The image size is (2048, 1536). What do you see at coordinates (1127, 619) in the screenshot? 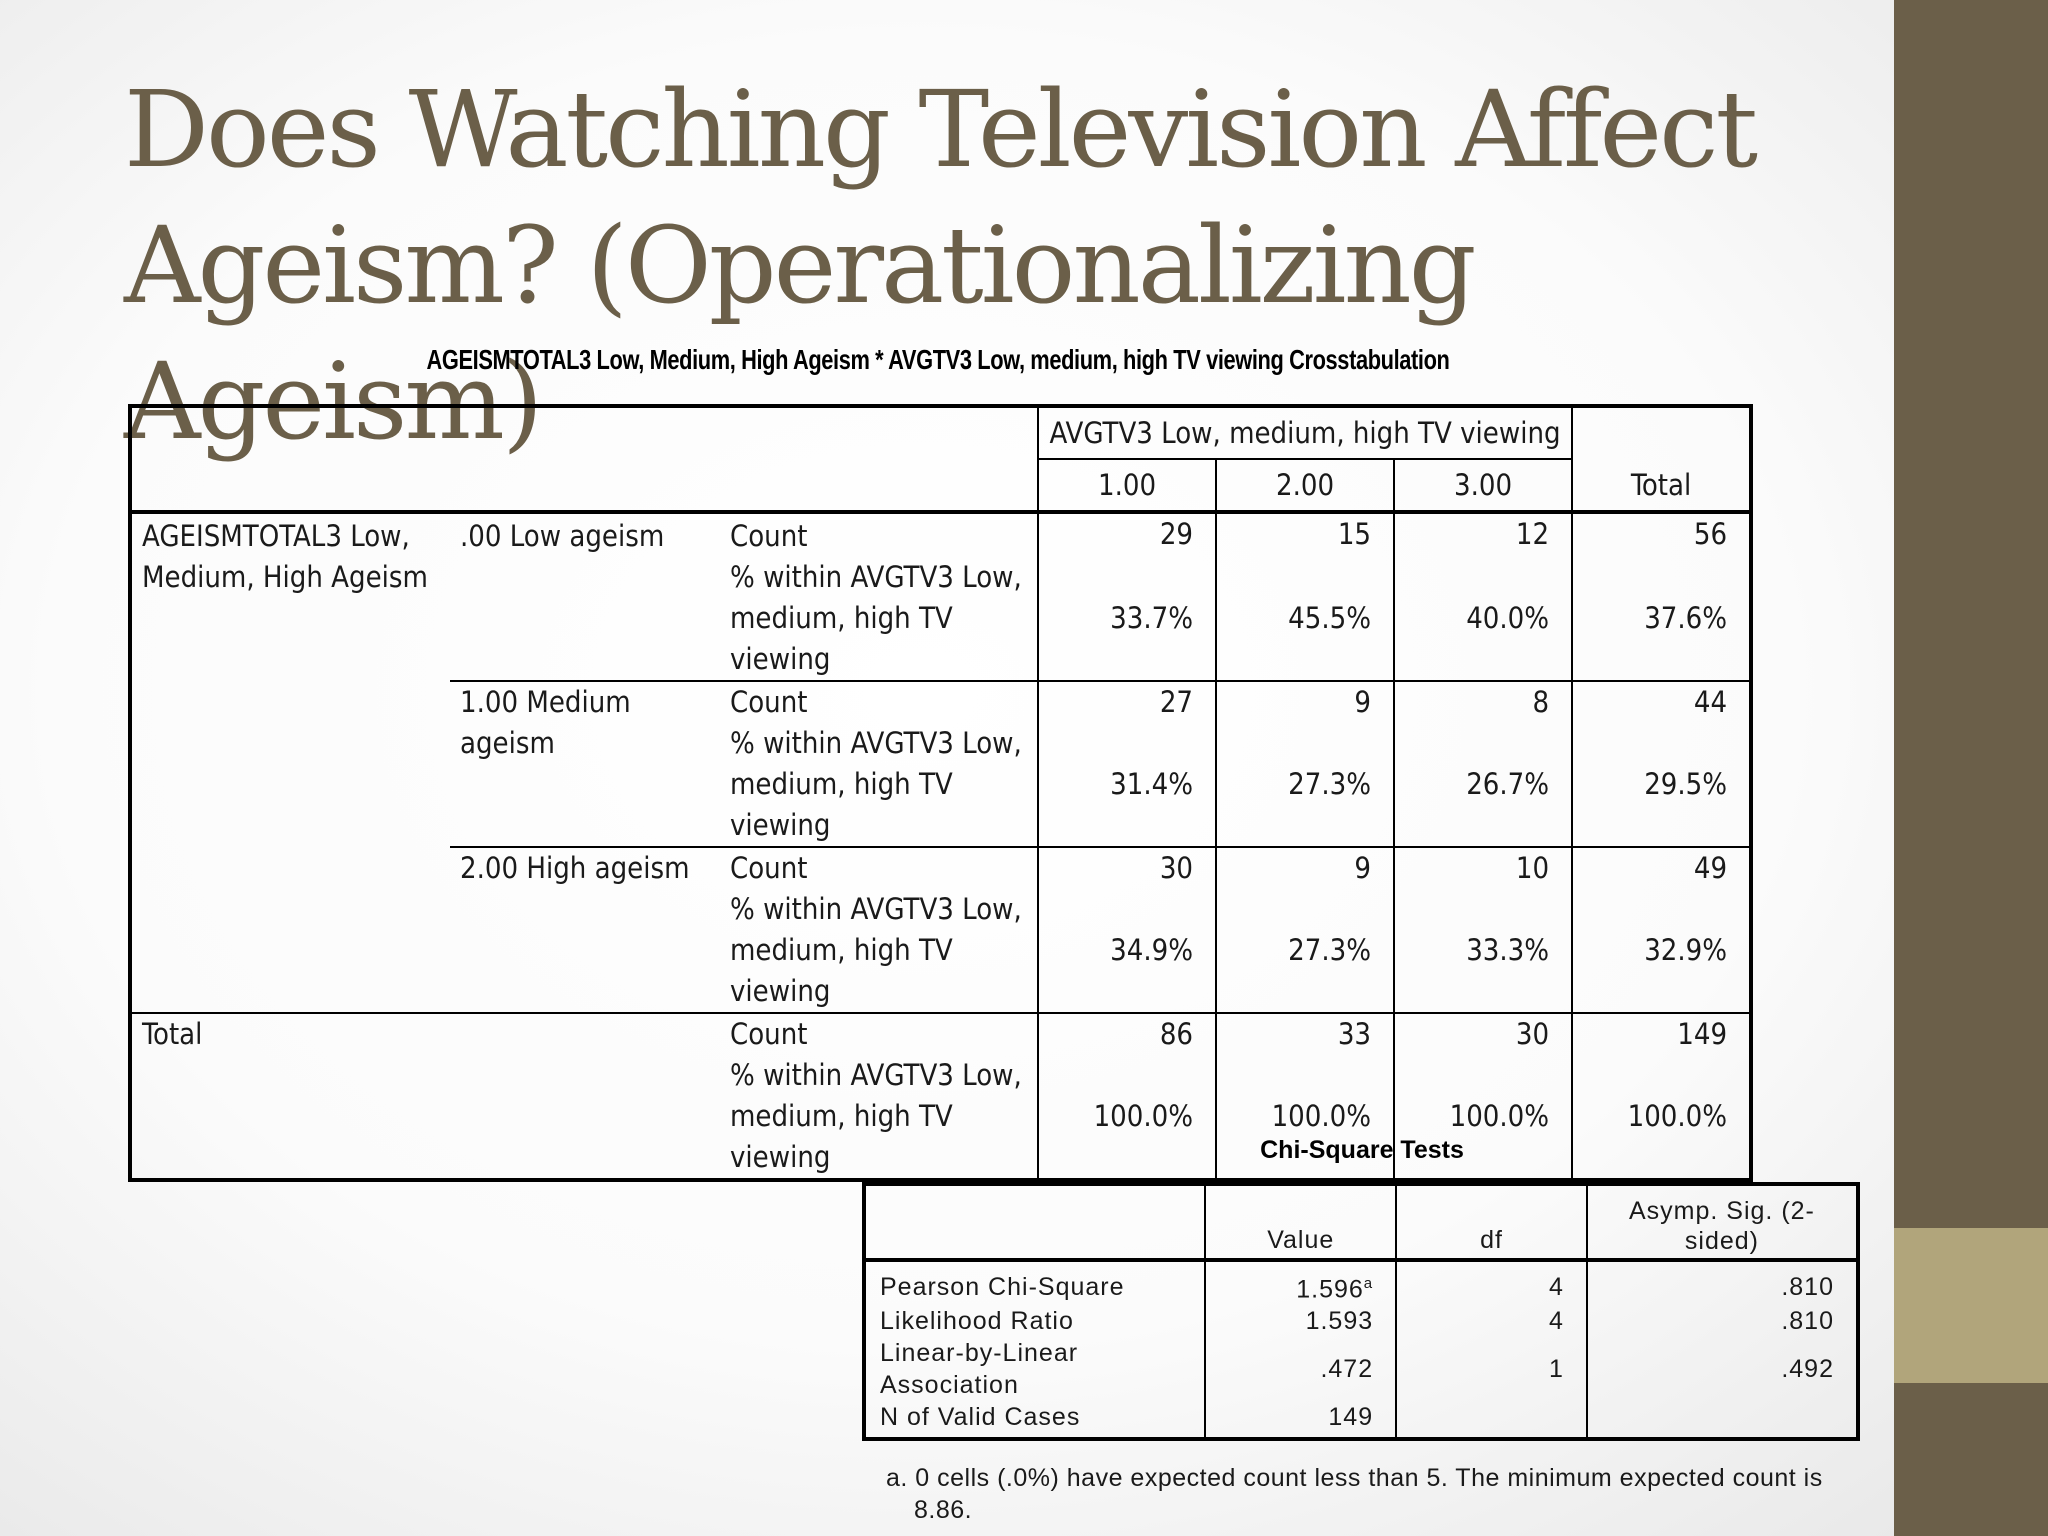
I see `pct-cell: 33.7%` at bounding box center [1127, 619].